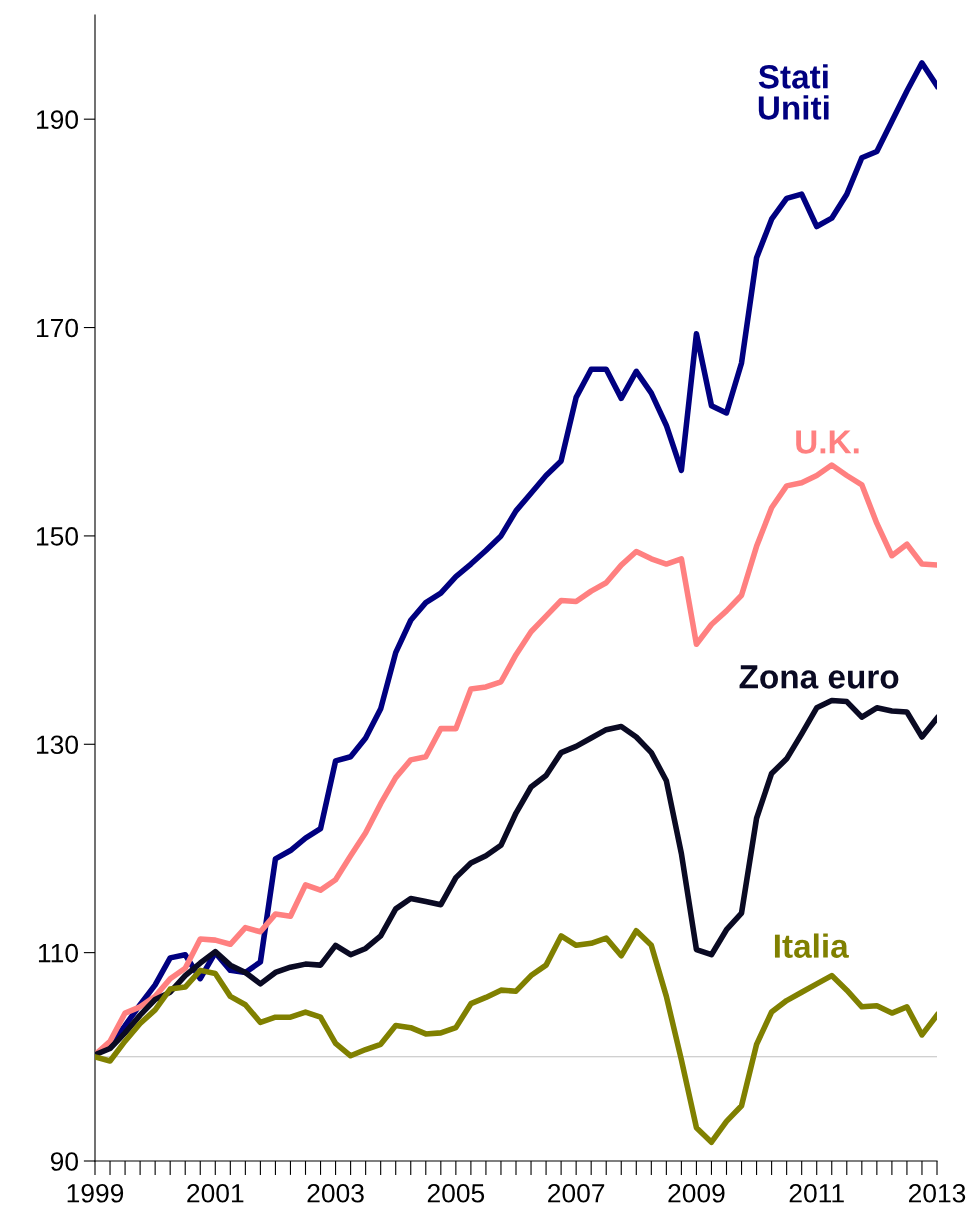 The width and height of the screenshot is (966, 1217). What do you see at coordinates (811, 945) in the screenshot?
I see `series-label: Italia` at bounding box center [811, 945].